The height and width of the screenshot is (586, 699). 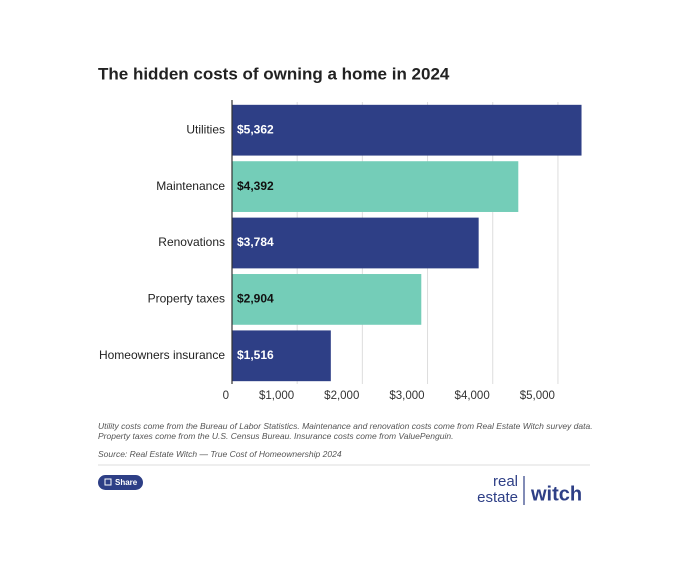 What do you see at coordinates (276, 396) in the screenshot?
I see `x-tick-label: $1,000` at bounding box center [276, 396].